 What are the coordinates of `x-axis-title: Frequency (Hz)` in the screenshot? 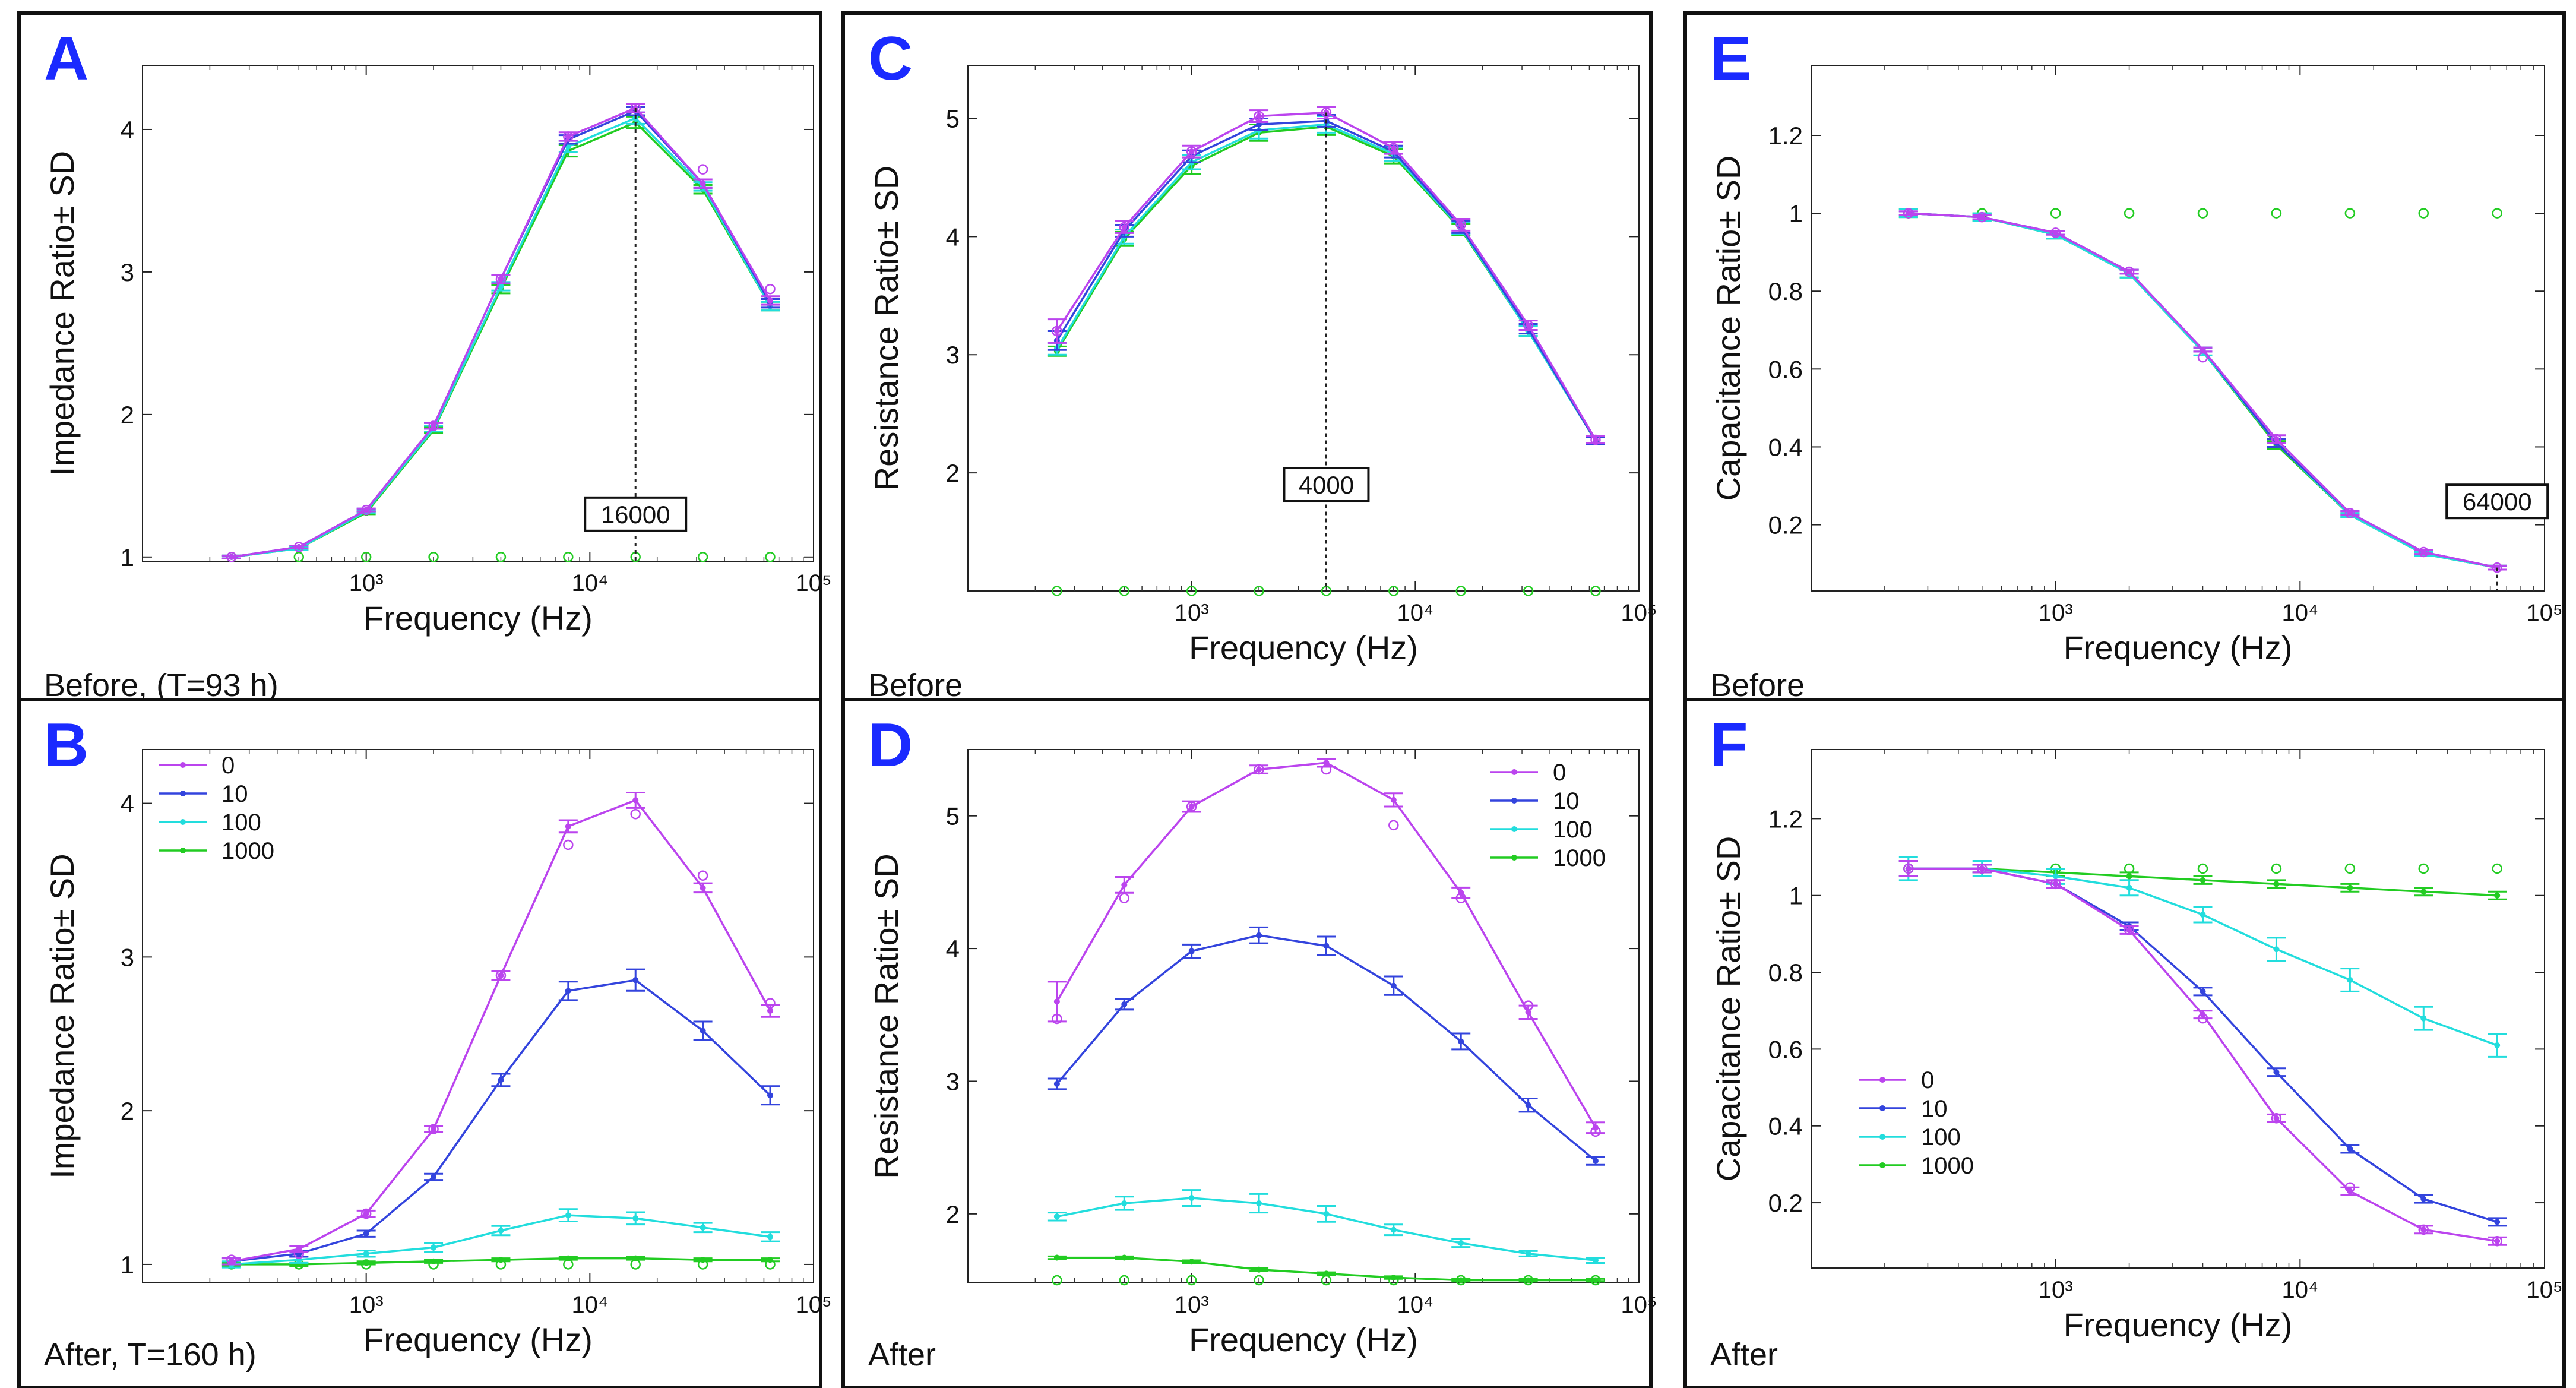 It's located at (1303, 1339).